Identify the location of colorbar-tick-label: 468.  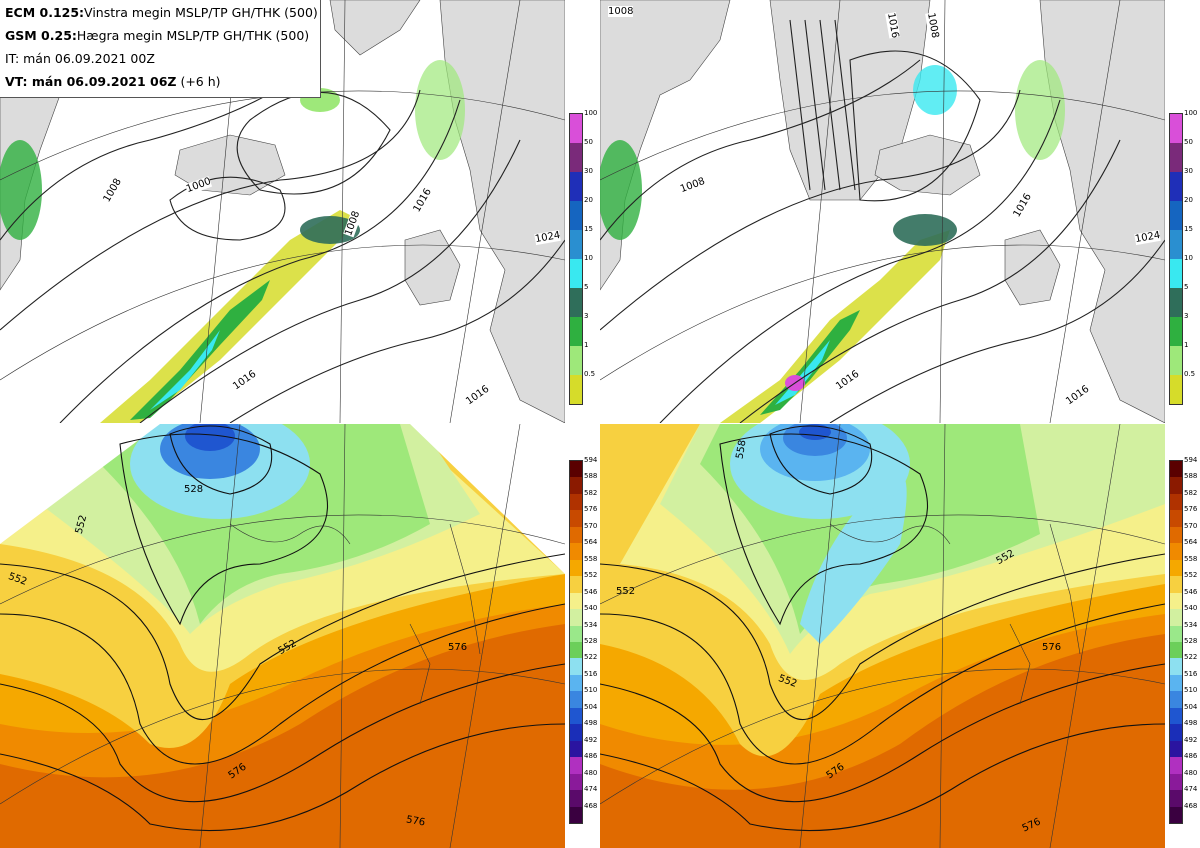
(1191, 805).